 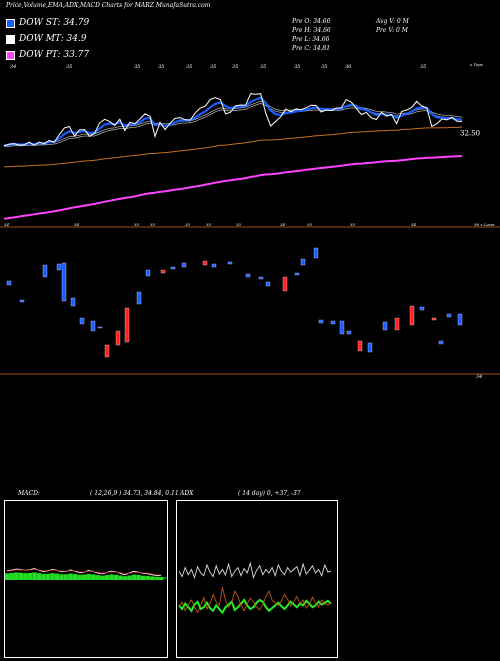 I want to click on legend-swatch-short, so click(x=10, y=23).